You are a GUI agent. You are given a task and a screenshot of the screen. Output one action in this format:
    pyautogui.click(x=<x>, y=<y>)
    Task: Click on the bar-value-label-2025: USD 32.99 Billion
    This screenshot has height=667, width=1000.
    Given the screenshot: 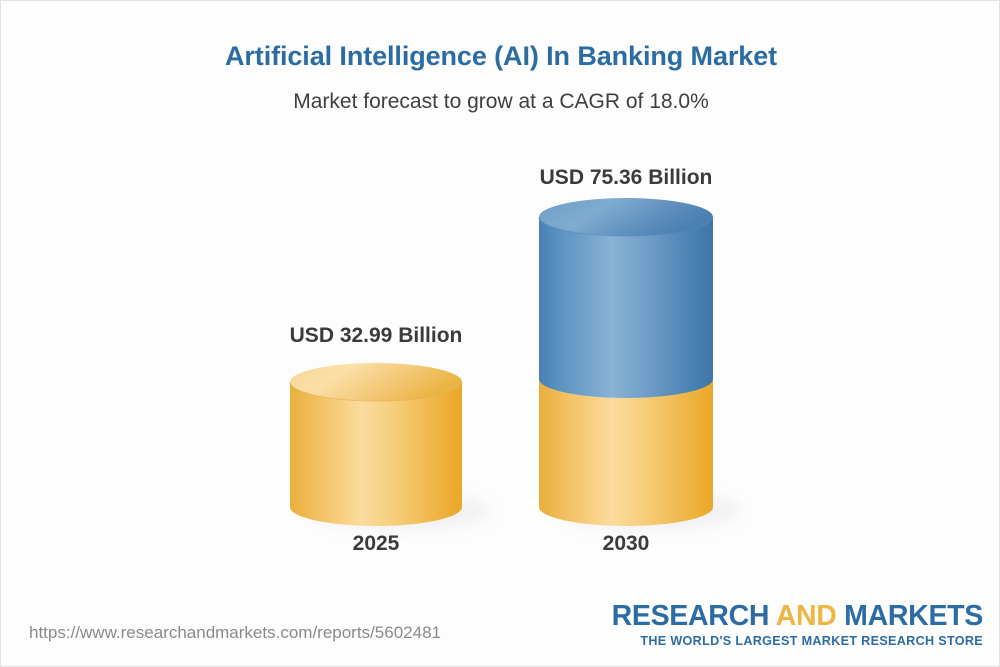 What is the action you would take?
    pyautogui.click(x=376, y=335)
    